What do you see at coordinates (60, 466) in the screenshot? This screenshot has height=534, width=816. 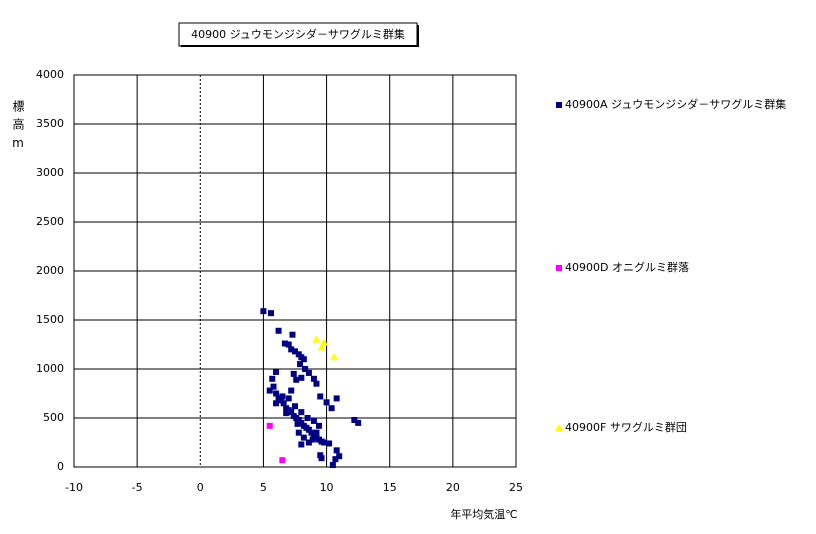 I see `y-tick-label: 0` at bounding box center [60, 466].